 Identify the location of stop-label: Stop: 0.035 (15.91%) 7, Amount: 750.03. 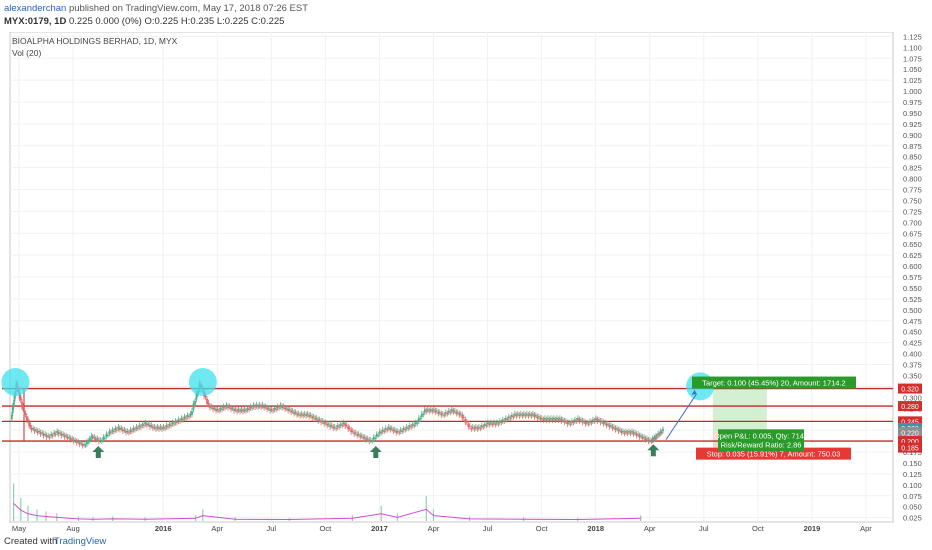
(774, 454).